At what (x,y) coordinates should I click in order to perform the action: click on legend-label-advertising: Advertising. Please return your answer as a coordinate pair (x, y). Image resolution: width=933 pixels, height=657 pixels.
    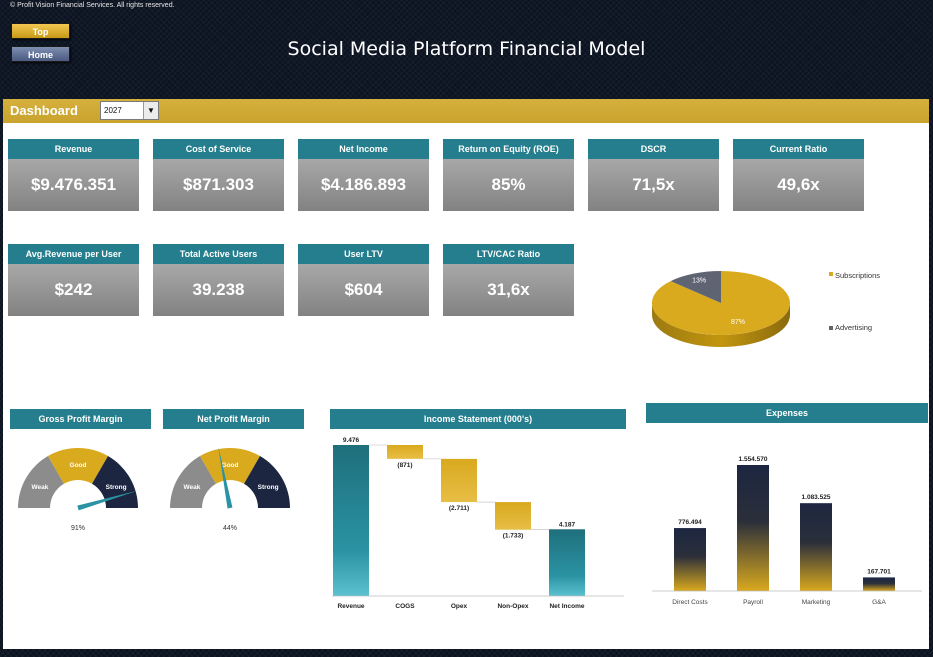
    Looking at the image, I should click on (853, 327).